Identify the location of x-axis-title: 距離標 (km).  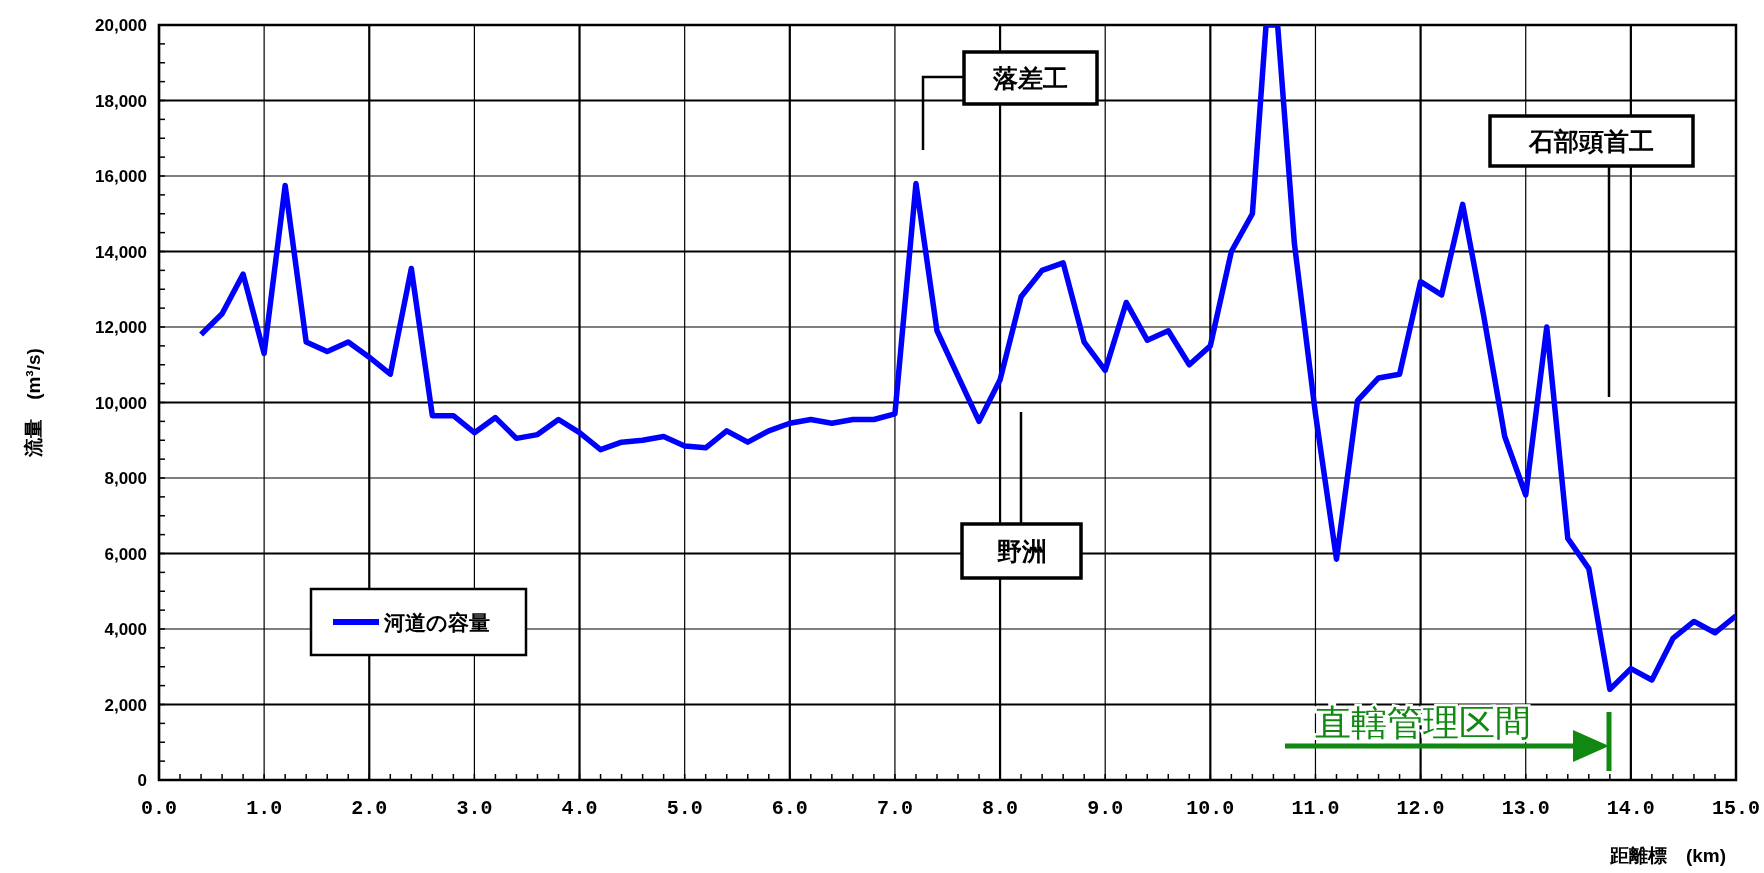
(1667, 855).